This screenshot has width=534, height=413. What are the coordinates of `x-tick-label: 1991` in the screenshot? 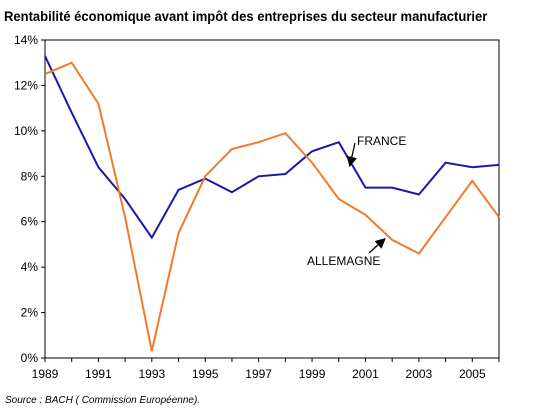 It's located at (98, 374).